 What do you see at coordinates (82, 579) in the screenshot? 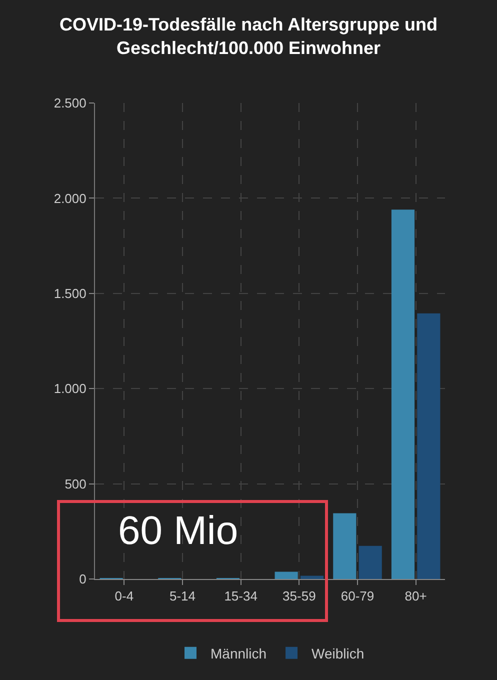
I see `y-tick-label: 0` at bounding box center [82, 579].